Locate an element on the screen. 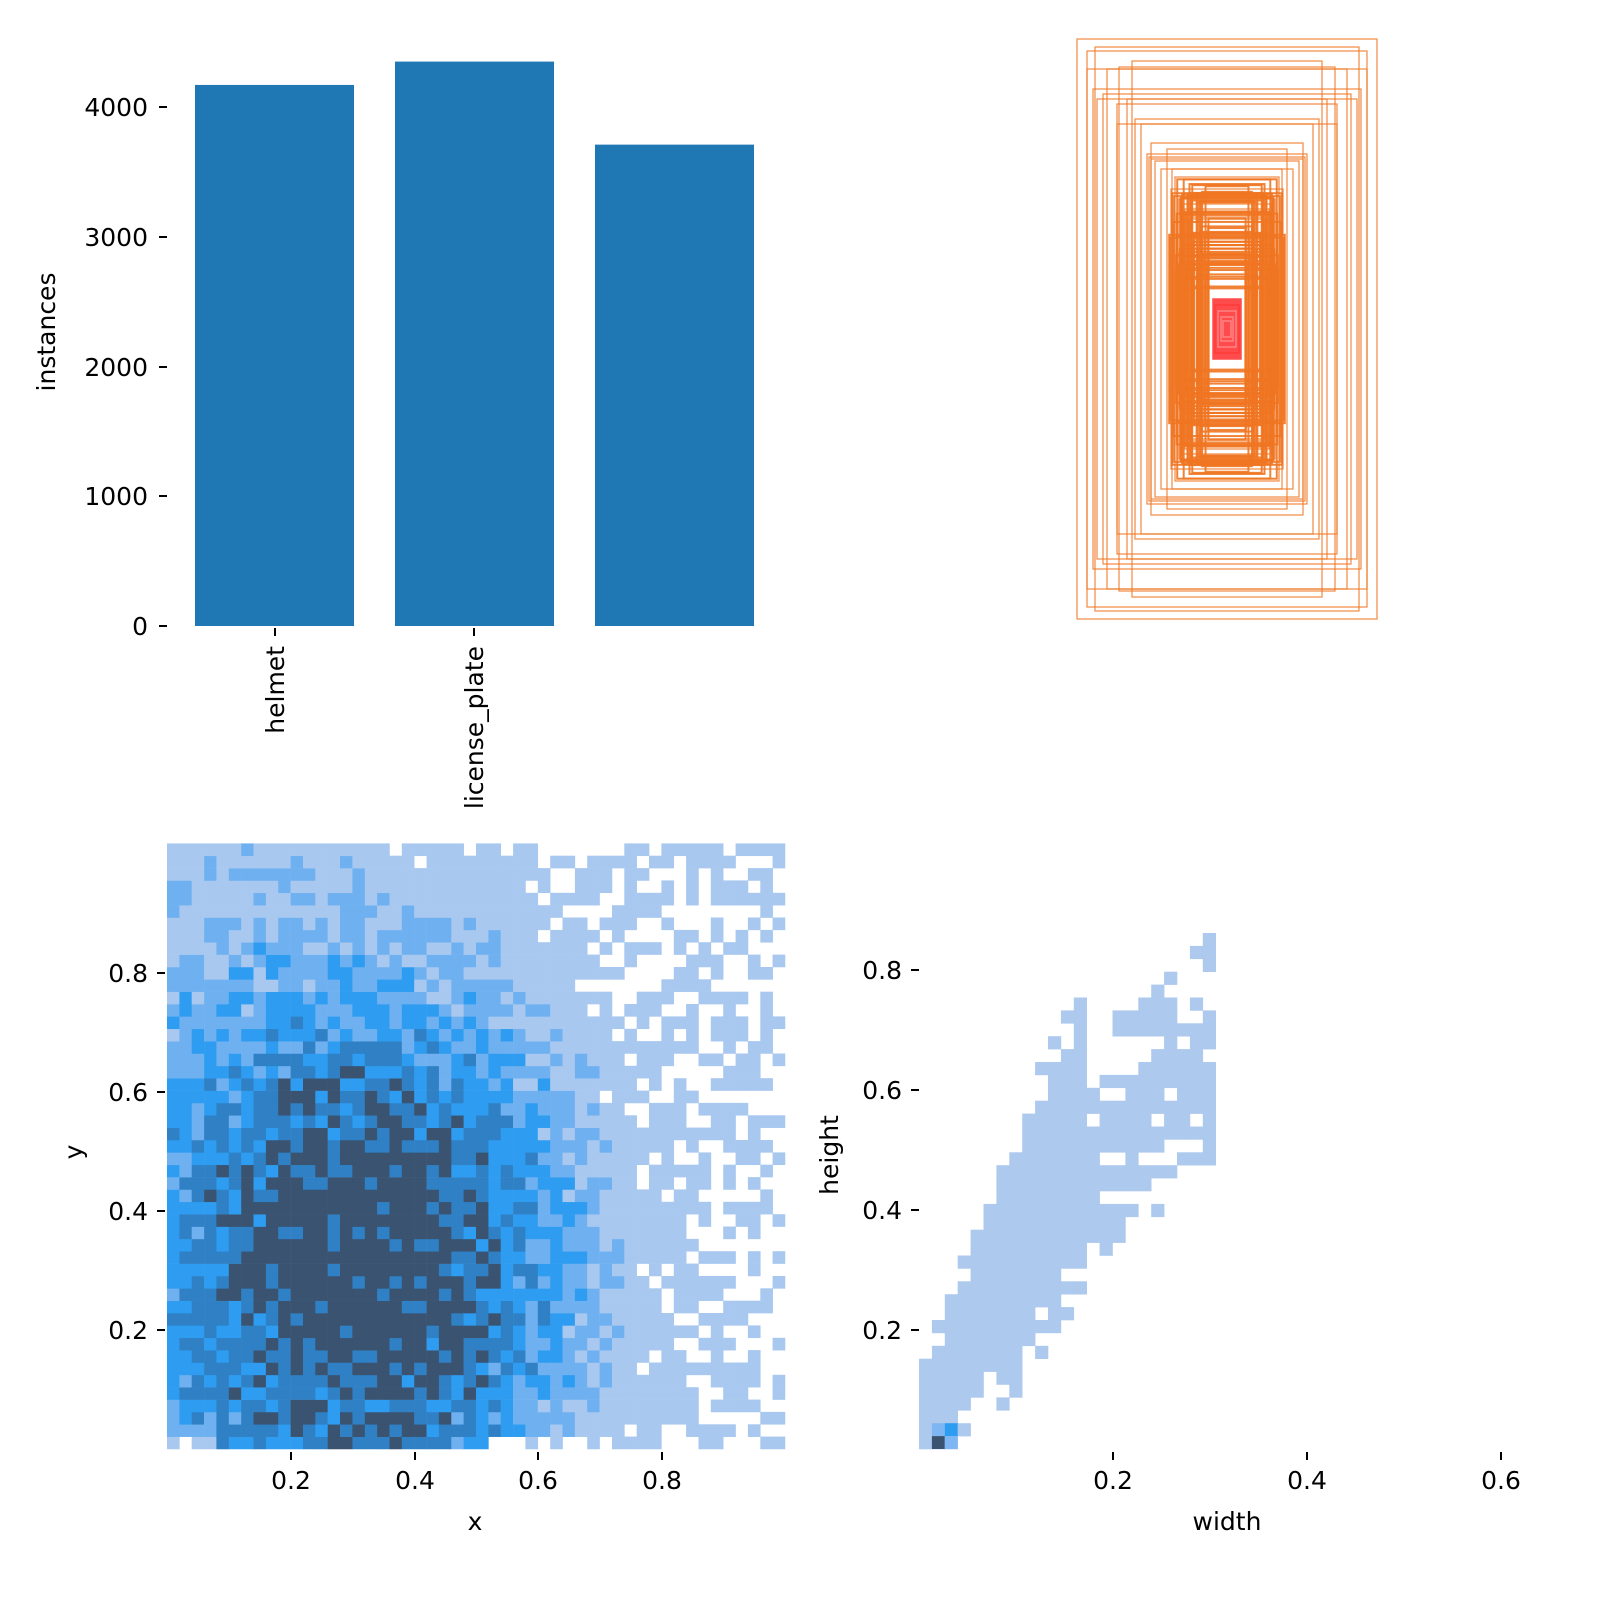 The height and width of the screenshot is (1600, 1600). bounding-box-center is located at coordinates (1227, 329).